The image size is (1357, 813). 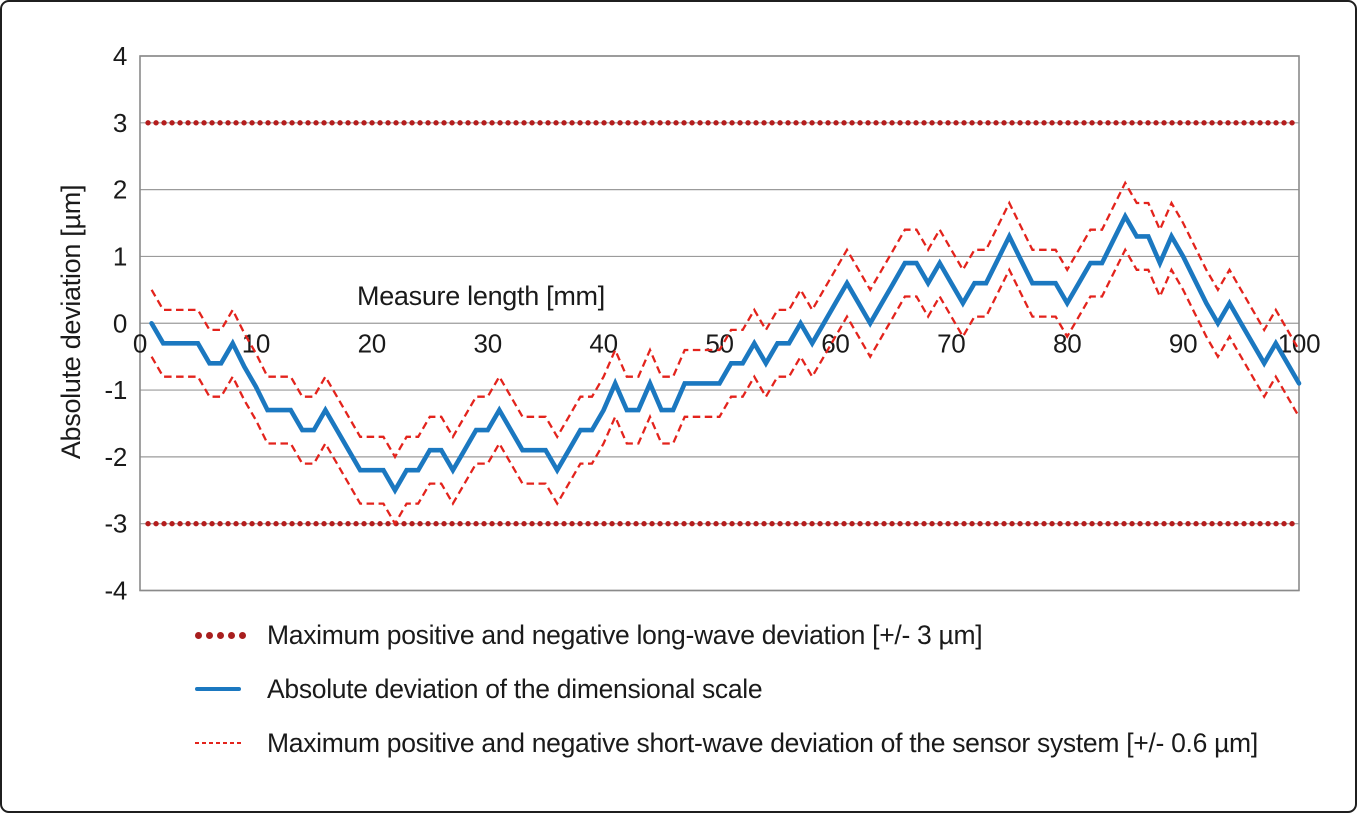 What do you see at coordinates (115, 390) in the screenshot?
I see `y-tick-label: -1` at bounding box center [115, 390].